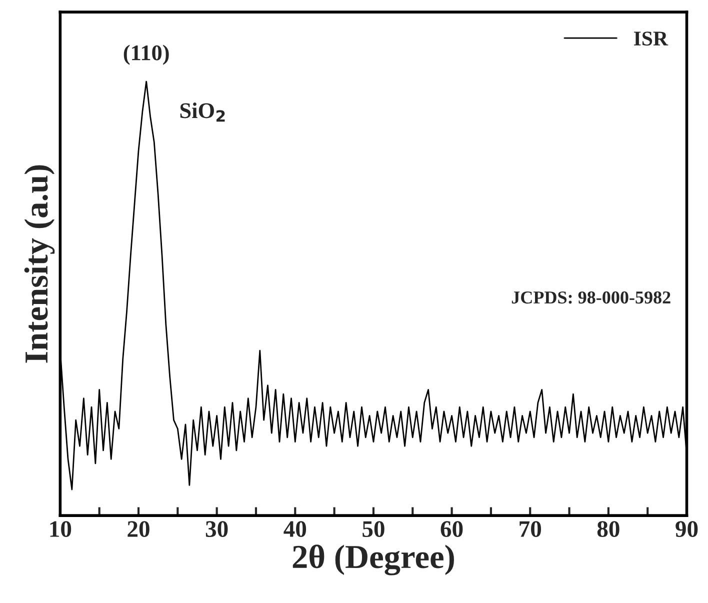 The width and height of the screenshot is (708, 603). Describe the element at coordinates (61, 529) in the screenshot. I see `x-tick-label: 10` at that location.